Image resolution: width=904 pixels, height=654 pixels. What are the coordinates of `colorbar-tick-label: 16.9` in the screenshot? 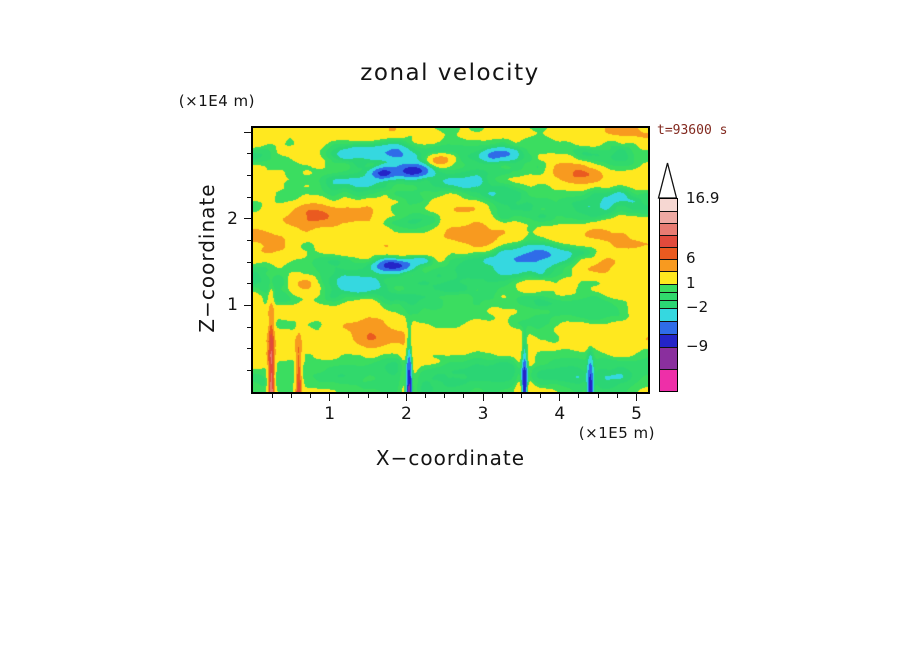 It's located at (703, 198).